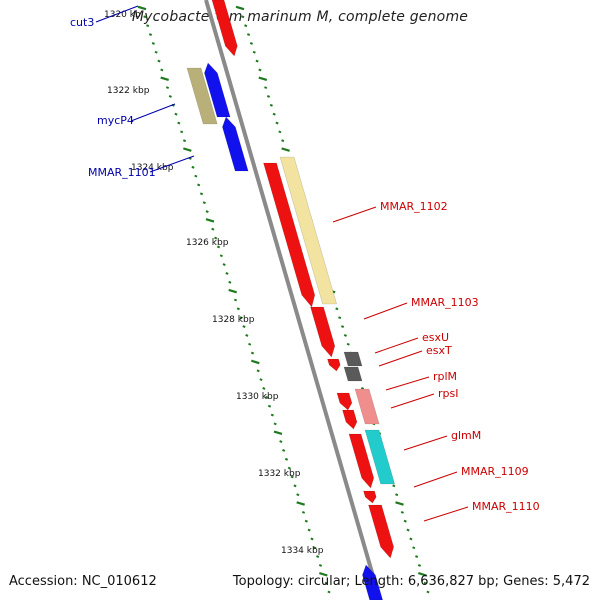 This screenshot has width=600, height=600. What do you see at coordinates (380, 457) in the screenshot?
I see `cog-bar-cyan` at bounding box center [380, 457].